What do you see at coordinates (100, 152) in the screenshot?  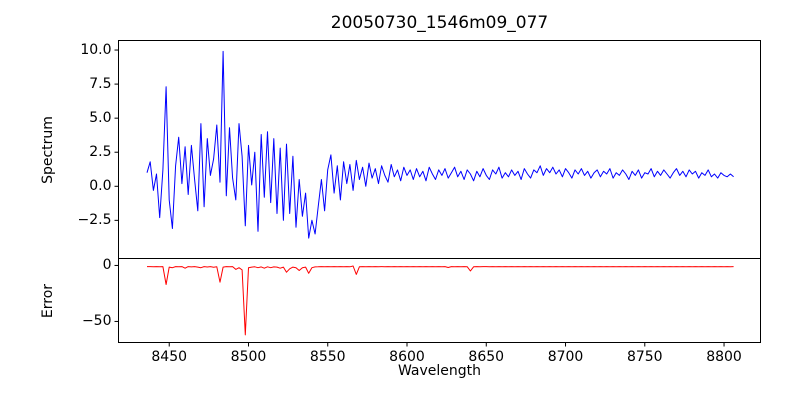 I see `spectrum-ytick-label: 2.5` at bounding box center [100, 152].